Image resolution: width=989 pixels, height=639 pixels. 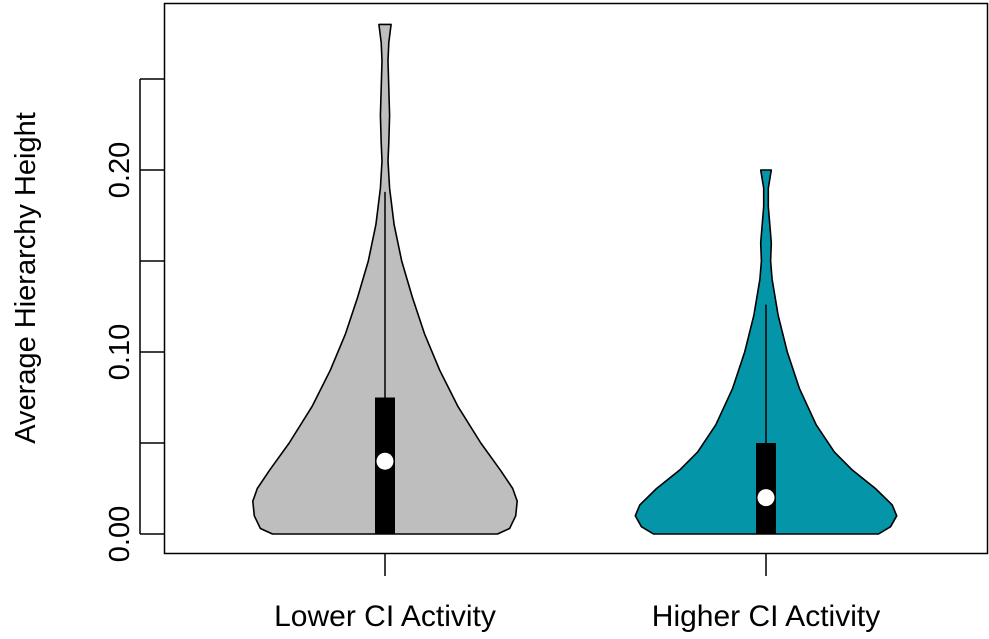 I want to click on y-axis-label: Average Hierarchy Height, so click(x=26, y=278).